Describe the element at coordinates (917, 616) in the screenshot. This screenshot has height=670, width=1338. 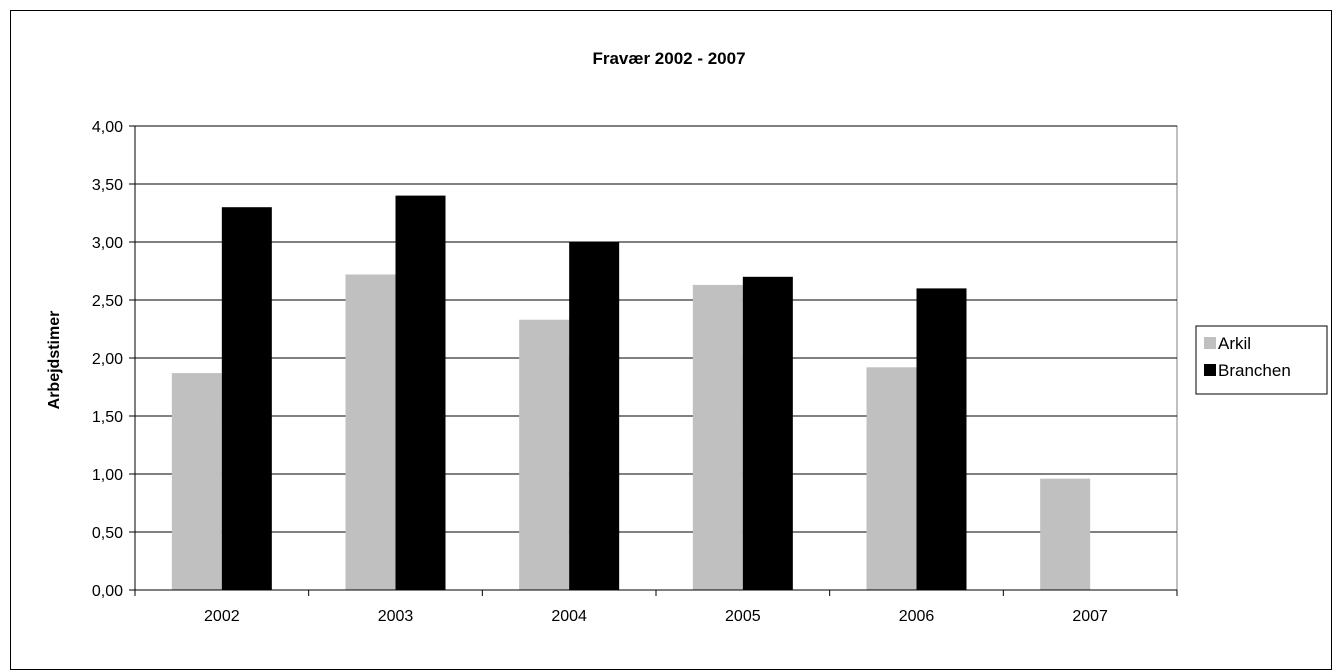
I see `x-tick-label: 2006` at that location.